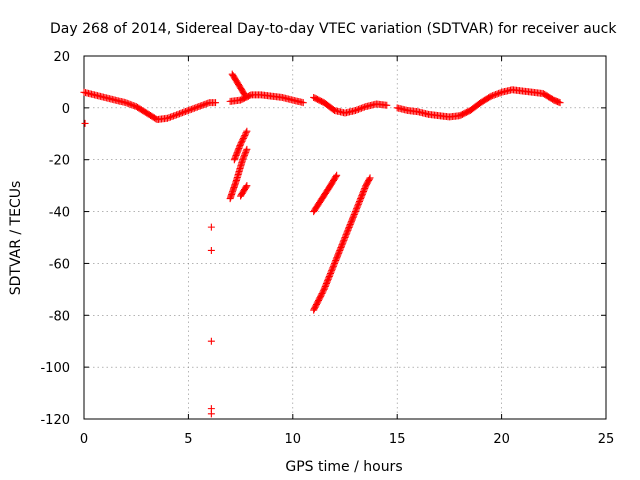 Image resolution: width=640 pixels, height=480 pixels. What do you see at coordinates (238, 84) in the screenshot?
I see `segment-rising-arc-7h` at bounding box center [238, 84].